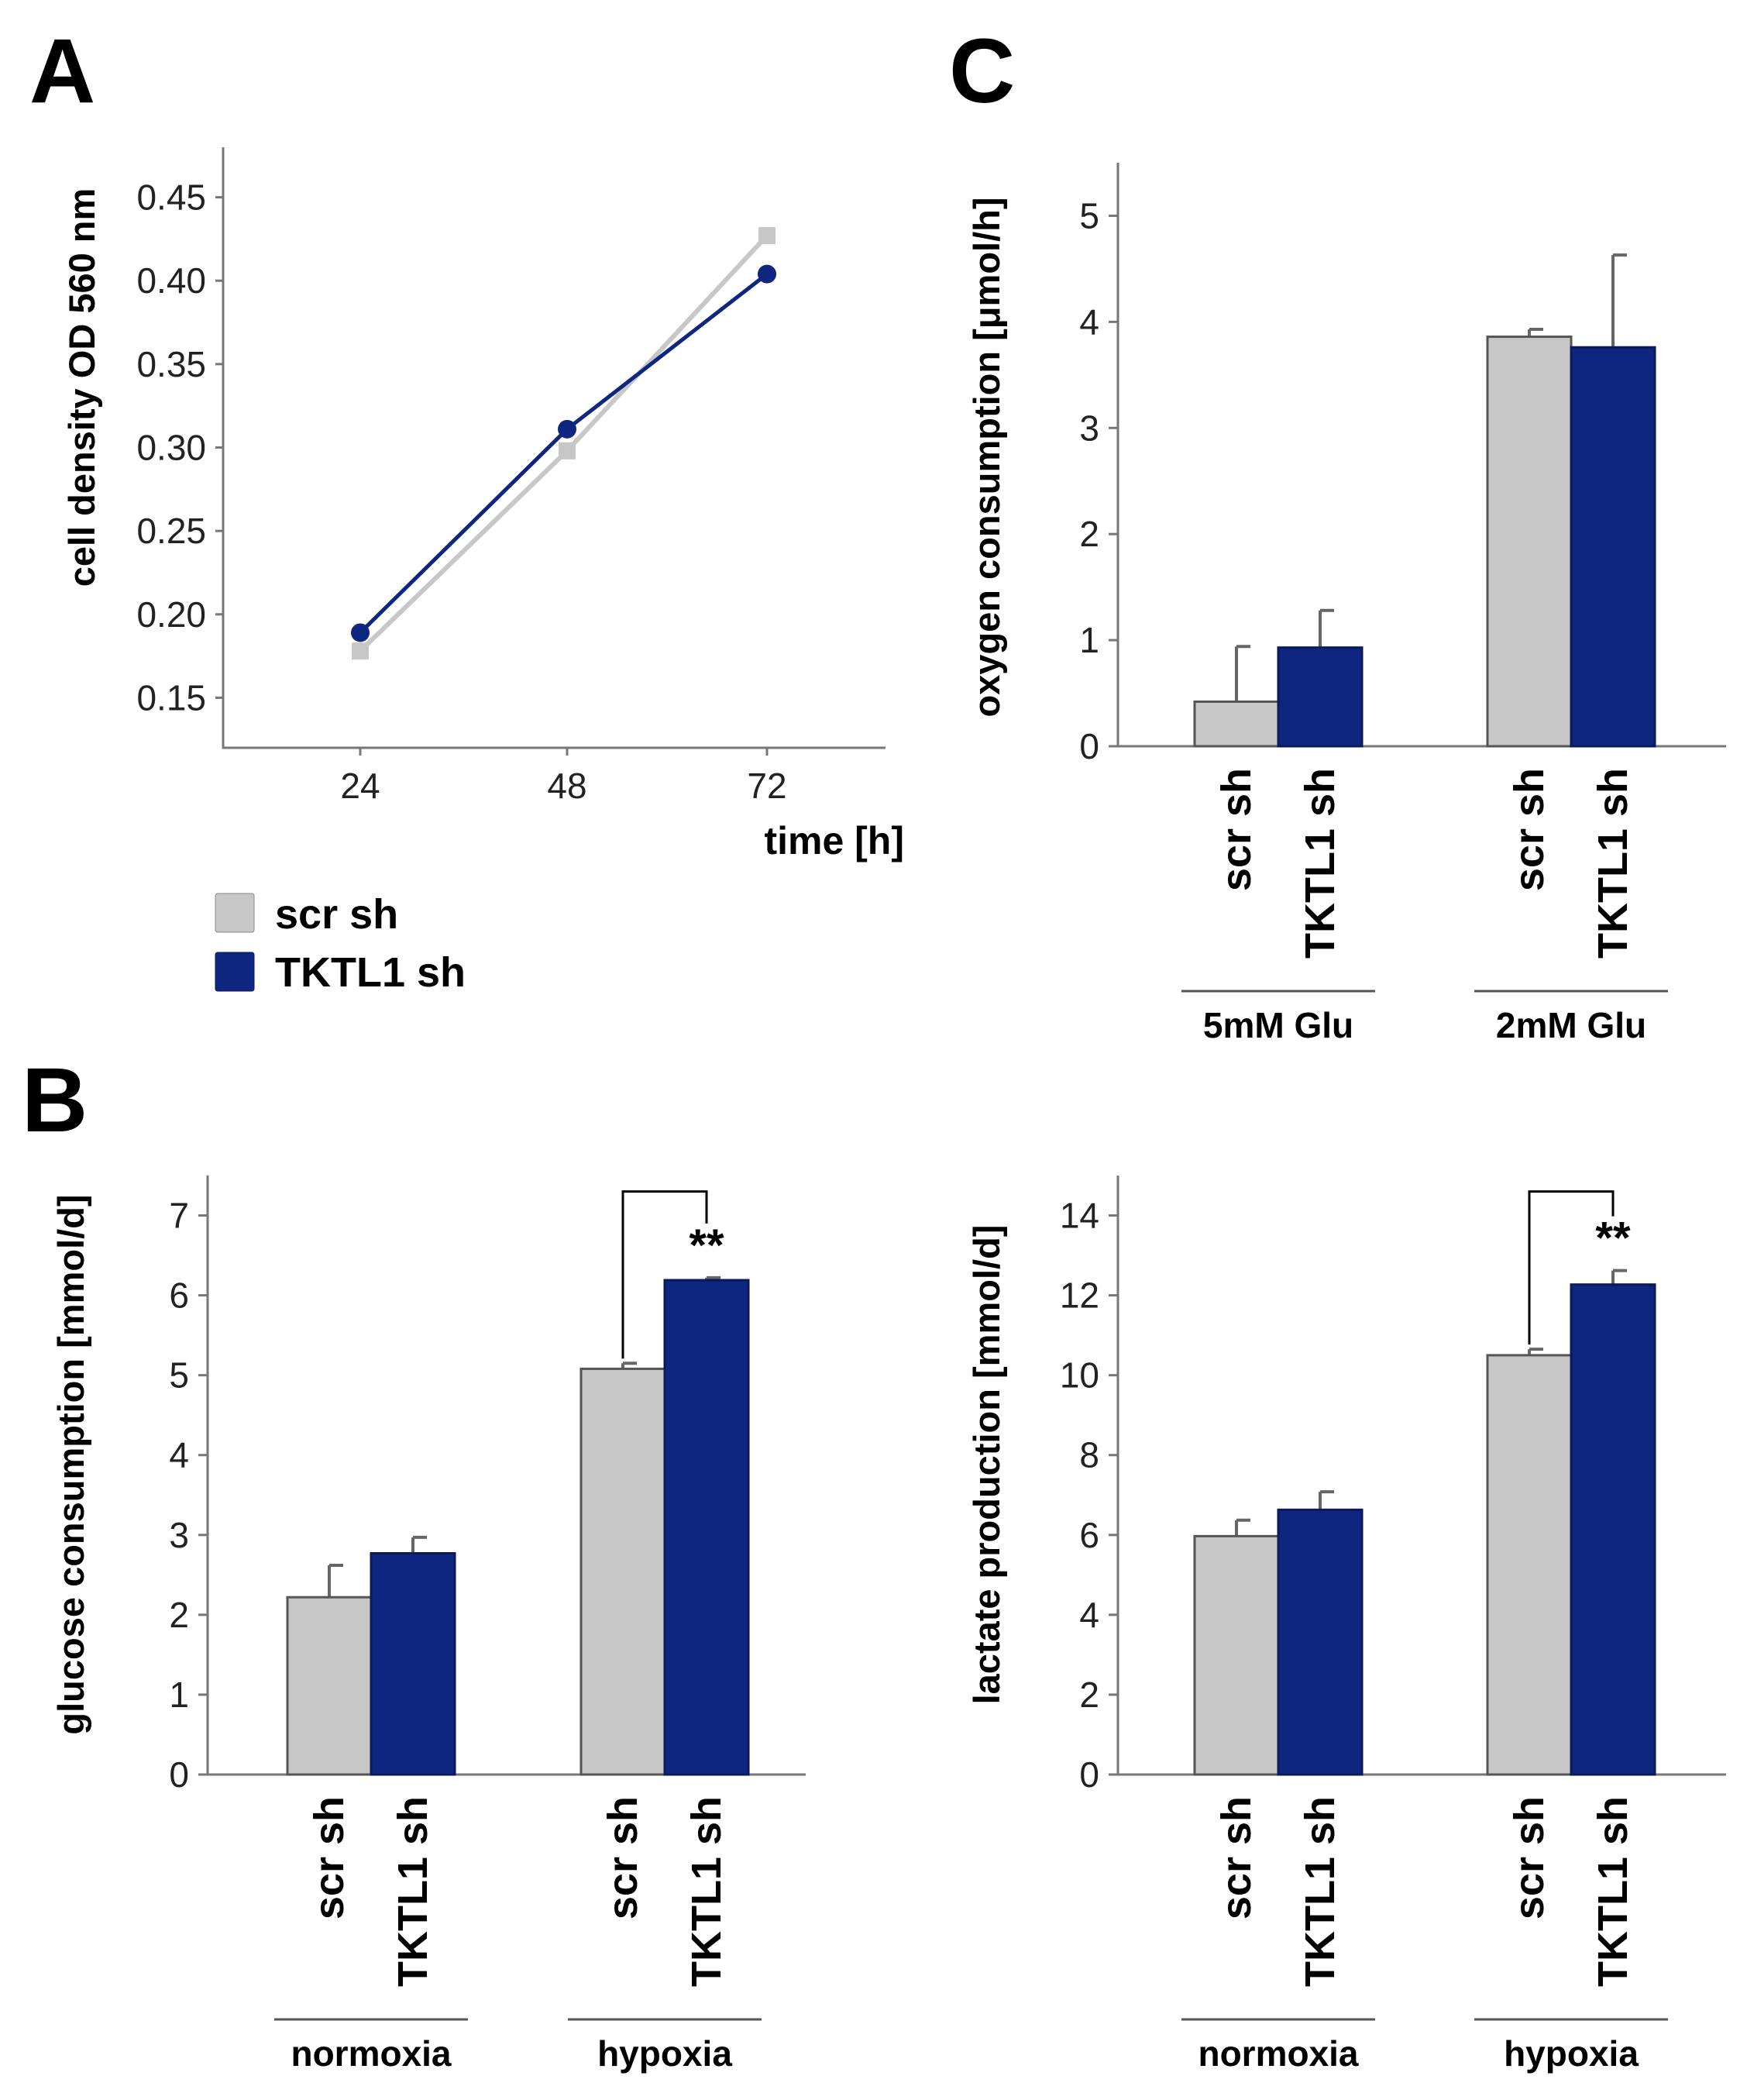  Describe the element at coordinates (179, 1615) in the screenshot. I see `y-tick-label-glucose: 2` at that location.